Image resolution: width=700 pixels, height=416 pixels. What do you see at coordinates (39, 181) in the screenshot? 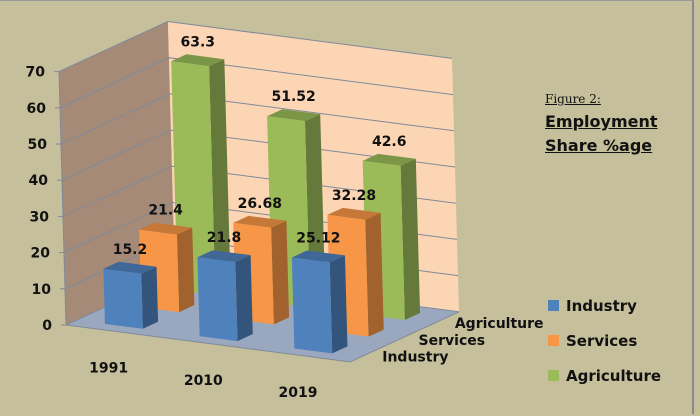
I see `y-tick-label: 40` at bounding box center [39, 181].